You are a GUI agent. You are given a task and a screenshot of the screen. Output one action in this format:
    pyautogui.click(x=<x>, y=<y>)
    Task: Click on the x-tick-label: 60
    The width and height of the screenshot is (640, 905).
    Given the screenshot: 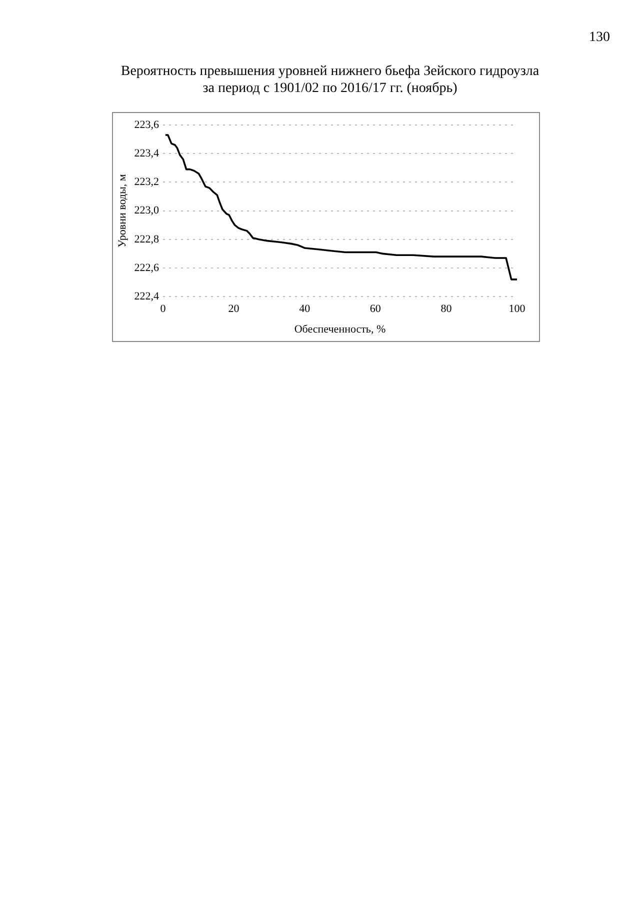 What is the action you would take?
    pyautogui.click(x=376, y=309)
    